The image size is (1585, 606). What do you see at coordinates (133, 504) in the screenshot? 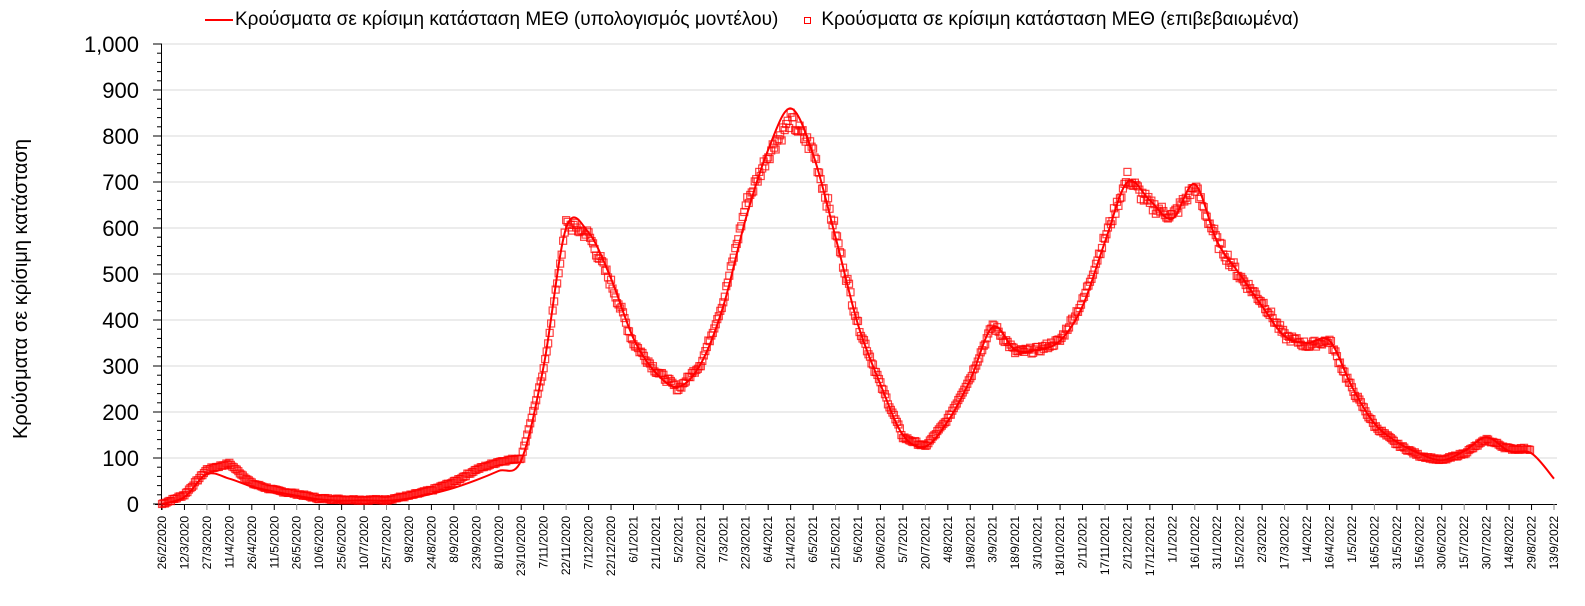
I see `y-tick-label: 0` at bounding box center [133, 504].